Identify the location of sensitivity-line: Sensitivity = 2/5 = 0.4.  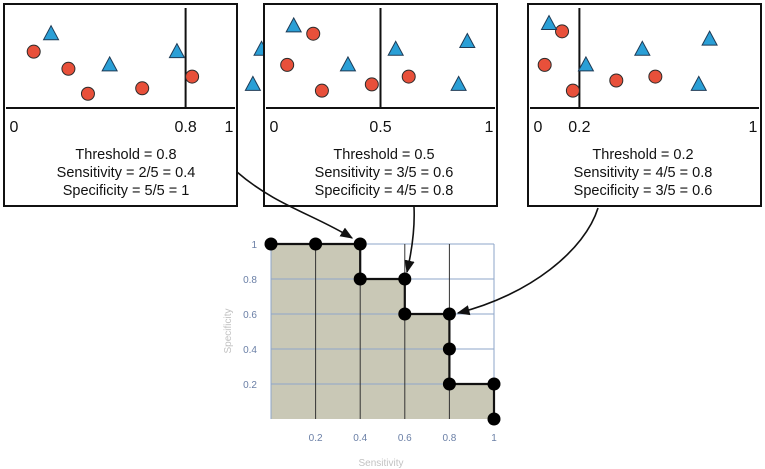
(126, 173).